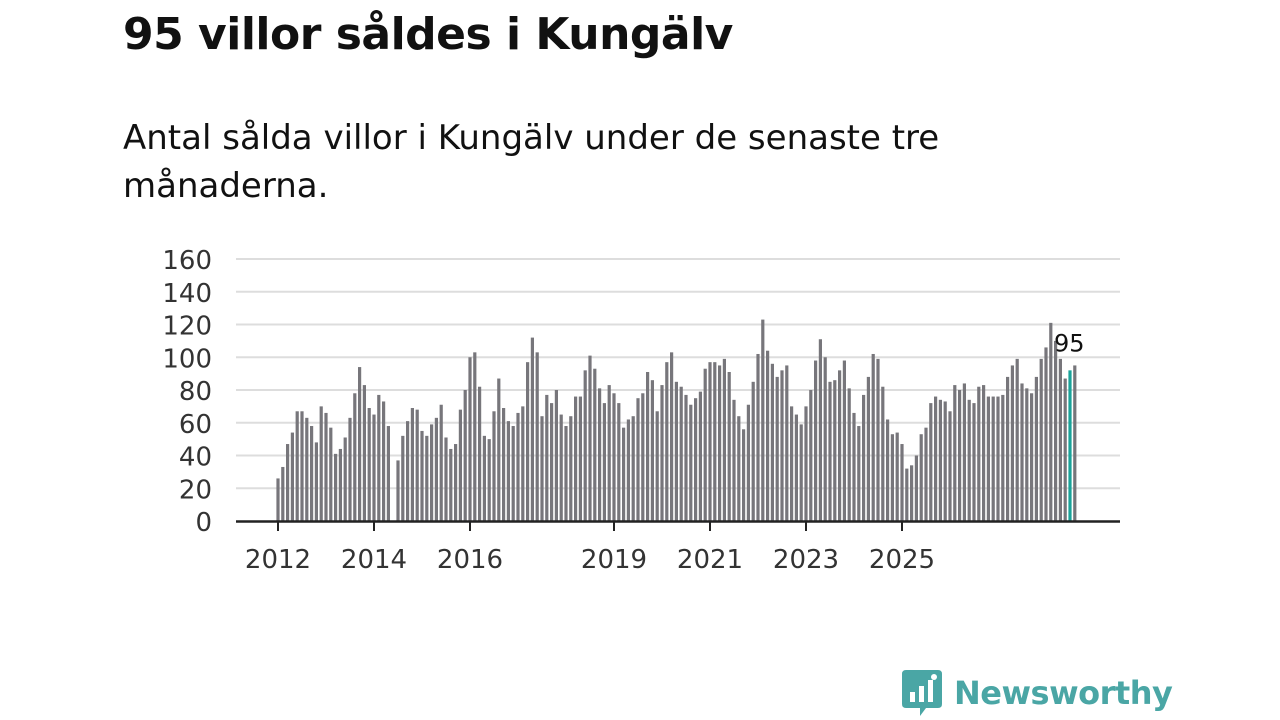  What do you see at coordinates (922, 693) in the screenshot?
I see `newsworthy-logo-icon` at bounding box center [922, 693].